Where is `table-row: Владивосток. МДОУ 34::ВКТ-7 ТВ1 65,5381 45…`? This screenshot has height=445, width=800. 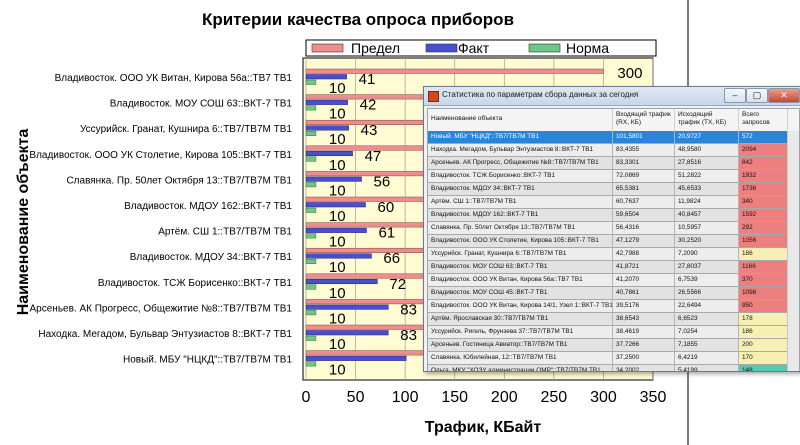 table-row: Владивосток. МДОУ 34::ВКТ-7 ТВ1 65,5381 45… is located at coordinates (613, 189).